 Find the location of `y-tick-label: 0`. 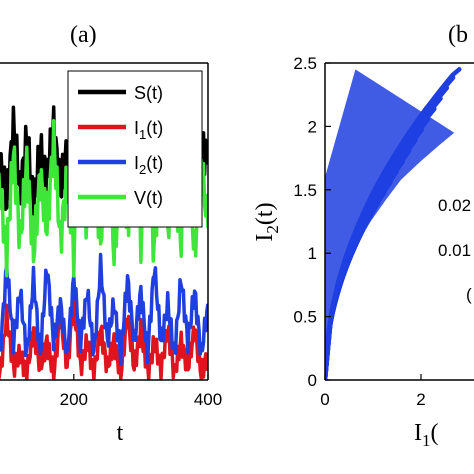

y-tick-label: 0 is located at coordinates (312, 380).